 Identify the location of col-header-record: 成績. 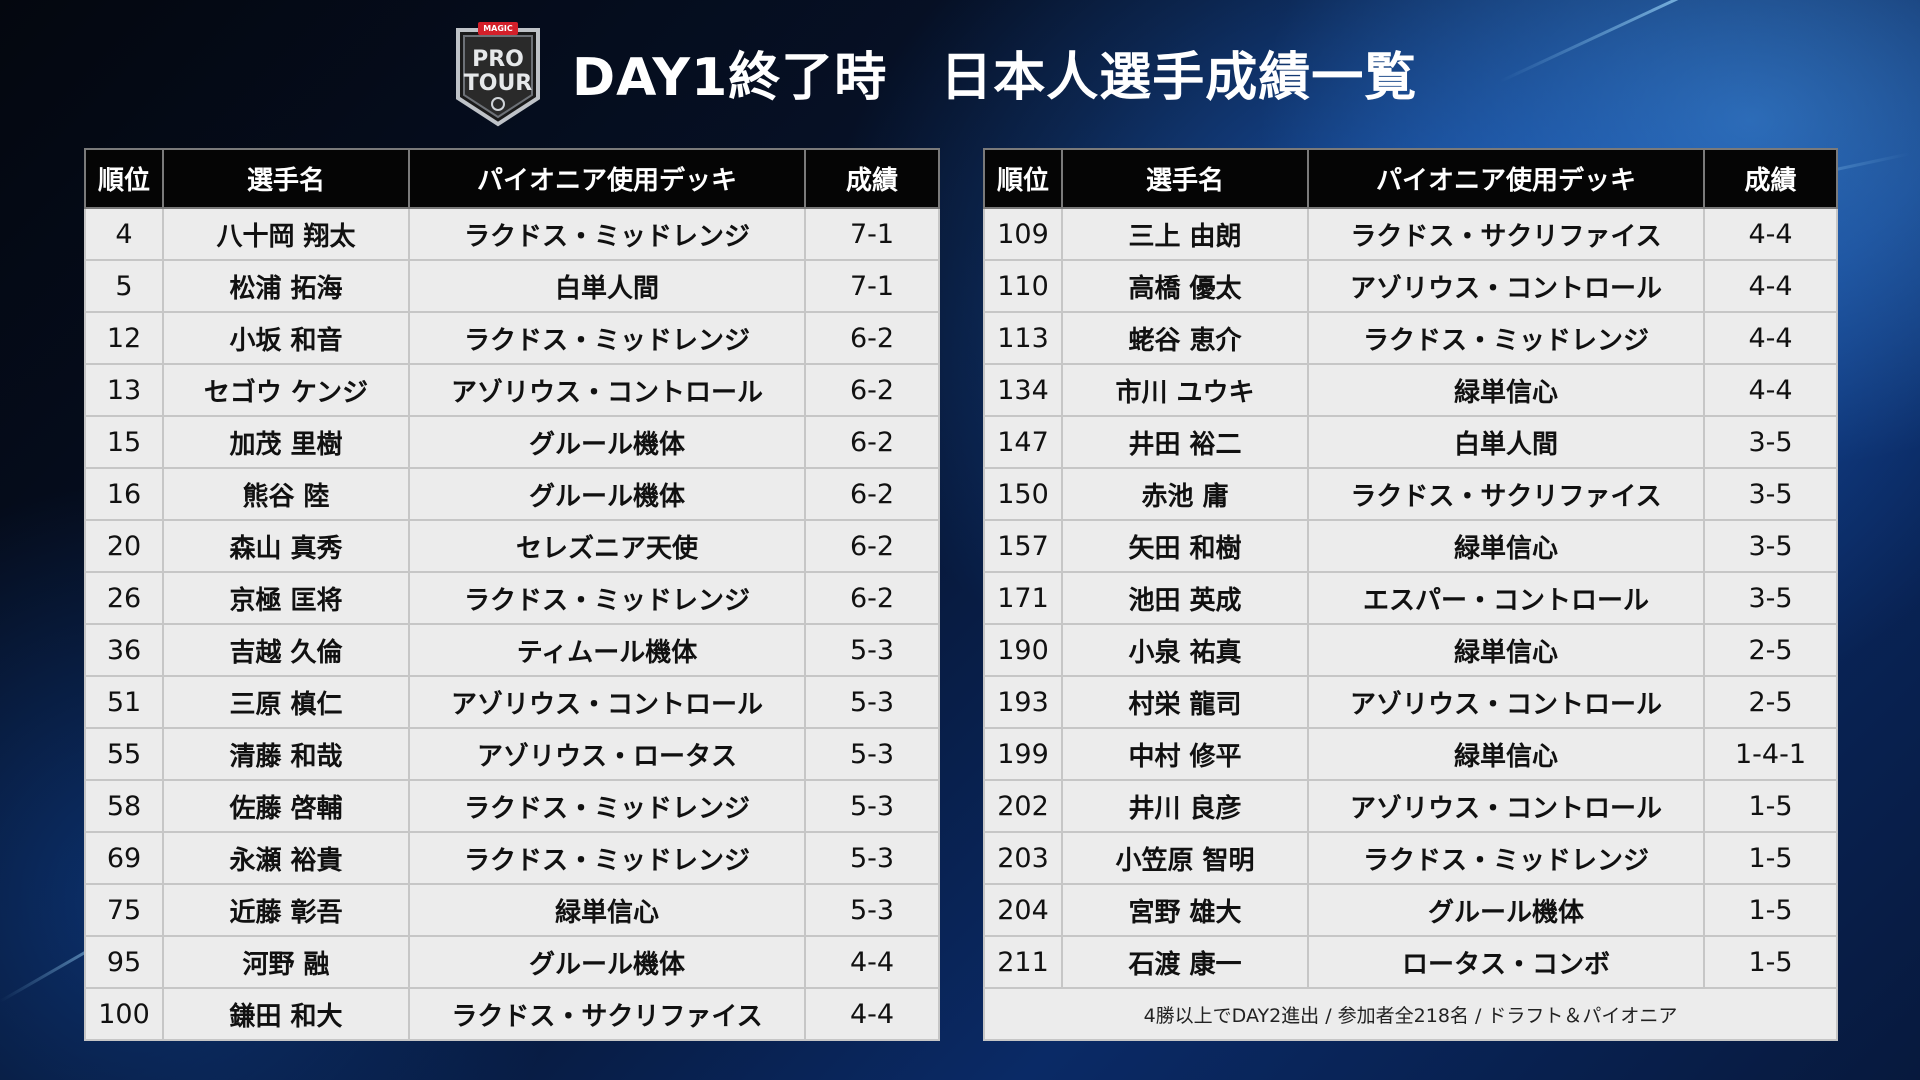
(1770, 178).